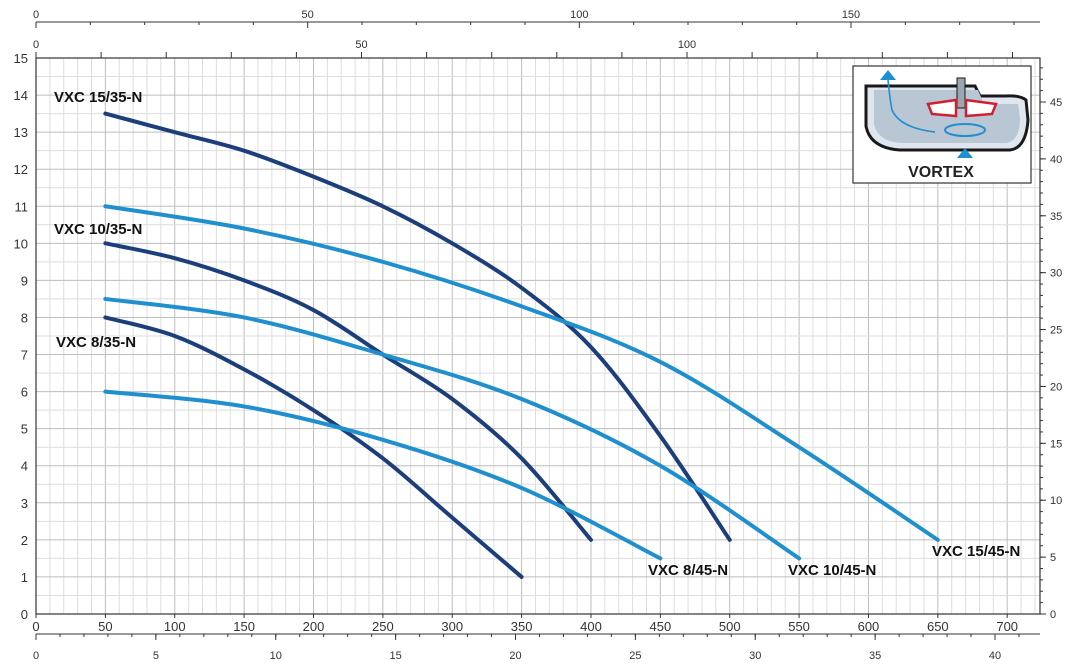  What do you see at coordinates (24, 429) in the screenshot?
I see `left-tick-label: 5` at bounding box center [24, 429].